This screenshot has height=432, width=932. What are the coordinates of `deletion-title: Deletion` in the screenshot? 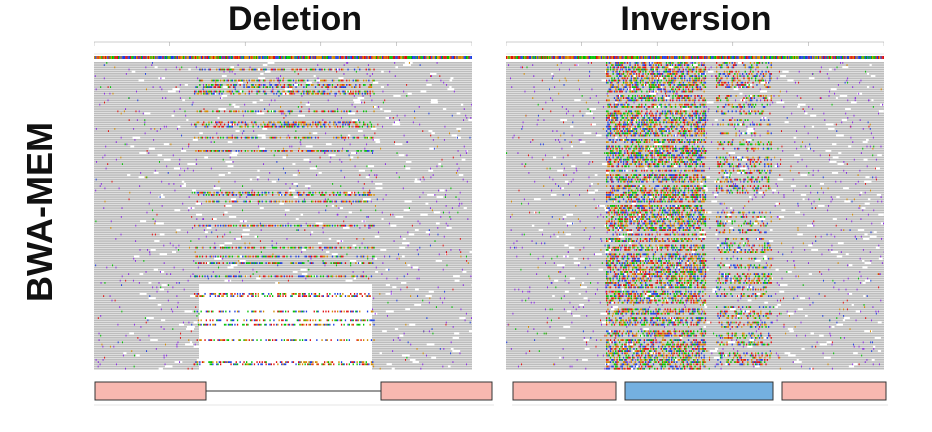 It's located at (295, 19).